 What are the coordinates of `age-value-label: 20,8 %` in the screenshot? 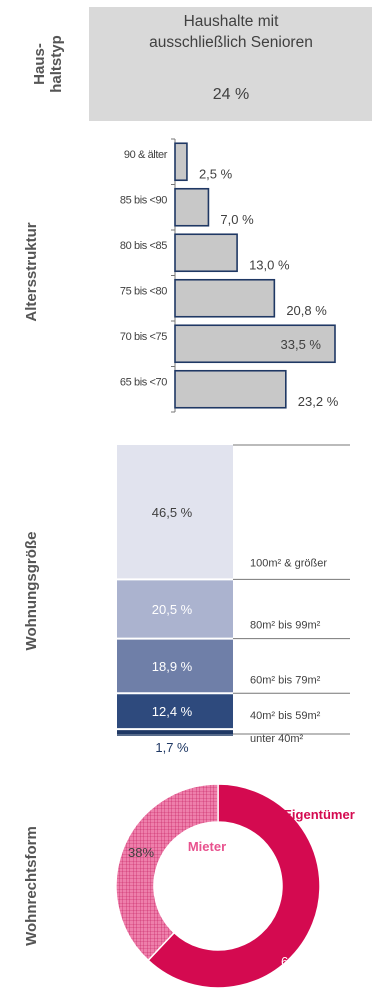 It's located at (306, 310).